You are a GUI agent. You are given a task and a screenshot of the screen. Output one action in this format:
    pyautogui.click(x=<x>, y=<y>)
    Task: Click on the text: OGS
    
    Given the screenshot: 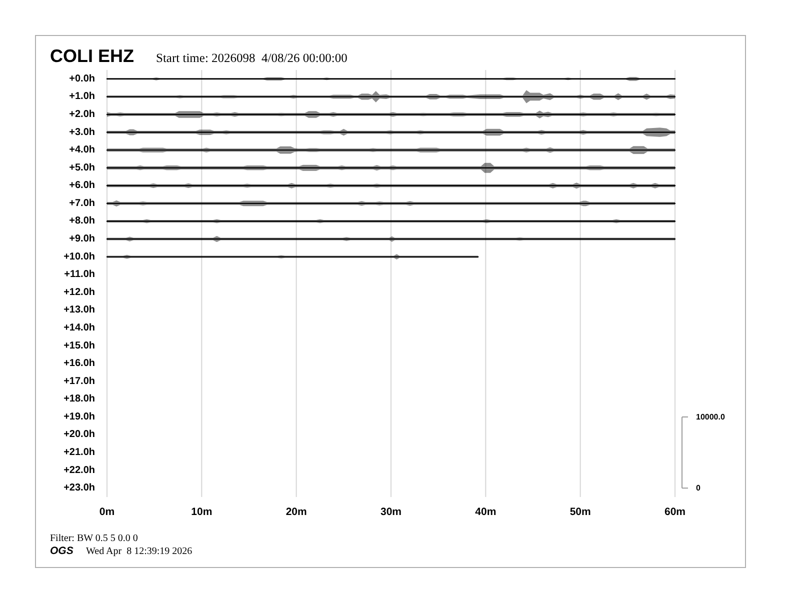 What is the action you would take?
    pyautogui.click(x=62, y=551)
    